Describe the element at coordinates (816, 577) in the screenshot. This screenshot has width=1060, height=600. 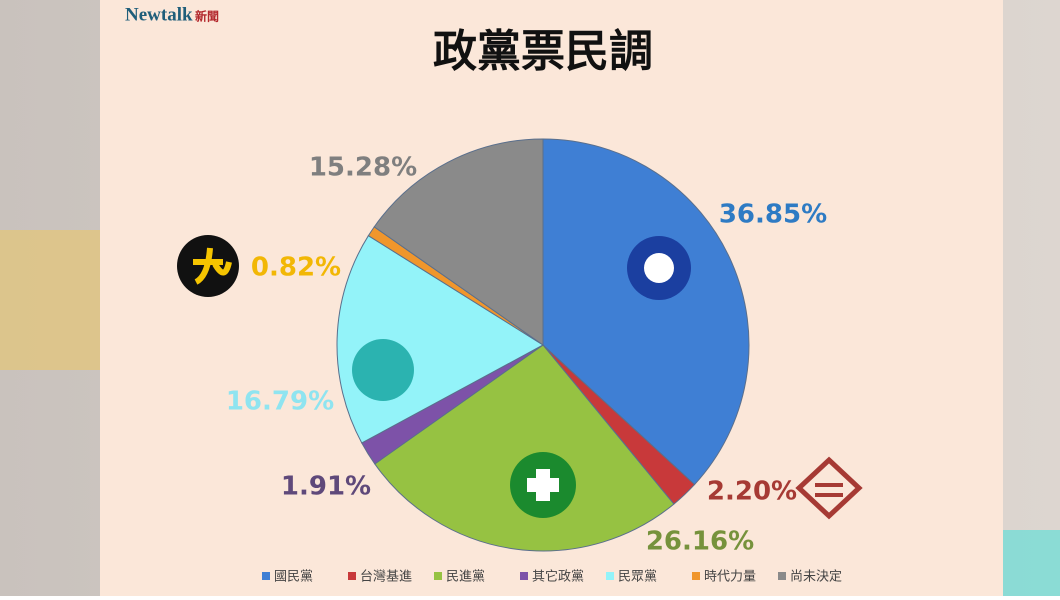
I see `legend-label: 尚未決定` at that location.